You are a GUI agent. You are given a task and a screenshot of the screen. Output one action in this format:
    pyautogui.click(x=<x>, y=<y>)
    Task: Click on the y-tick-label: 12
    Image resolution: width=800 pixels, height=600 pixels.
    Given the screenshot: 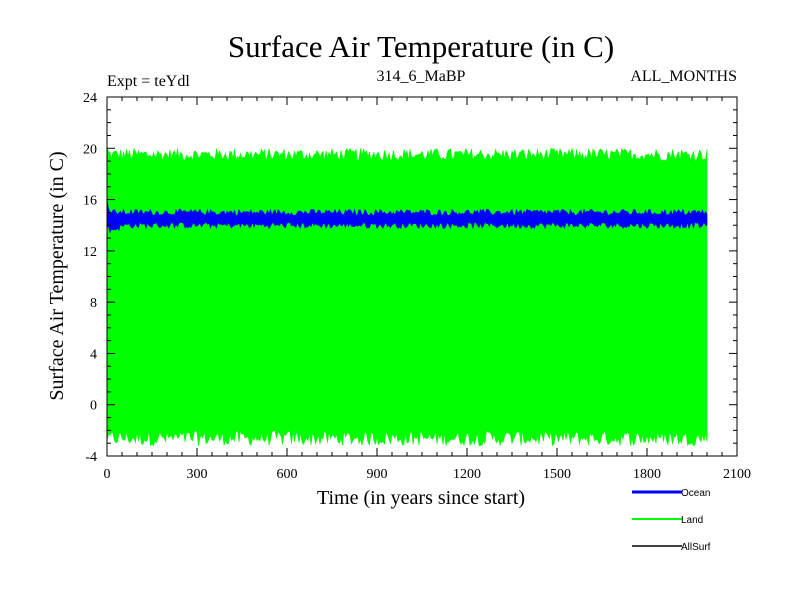 What is the action you would take?
    pyautogui.click(x=90, y=252)
    